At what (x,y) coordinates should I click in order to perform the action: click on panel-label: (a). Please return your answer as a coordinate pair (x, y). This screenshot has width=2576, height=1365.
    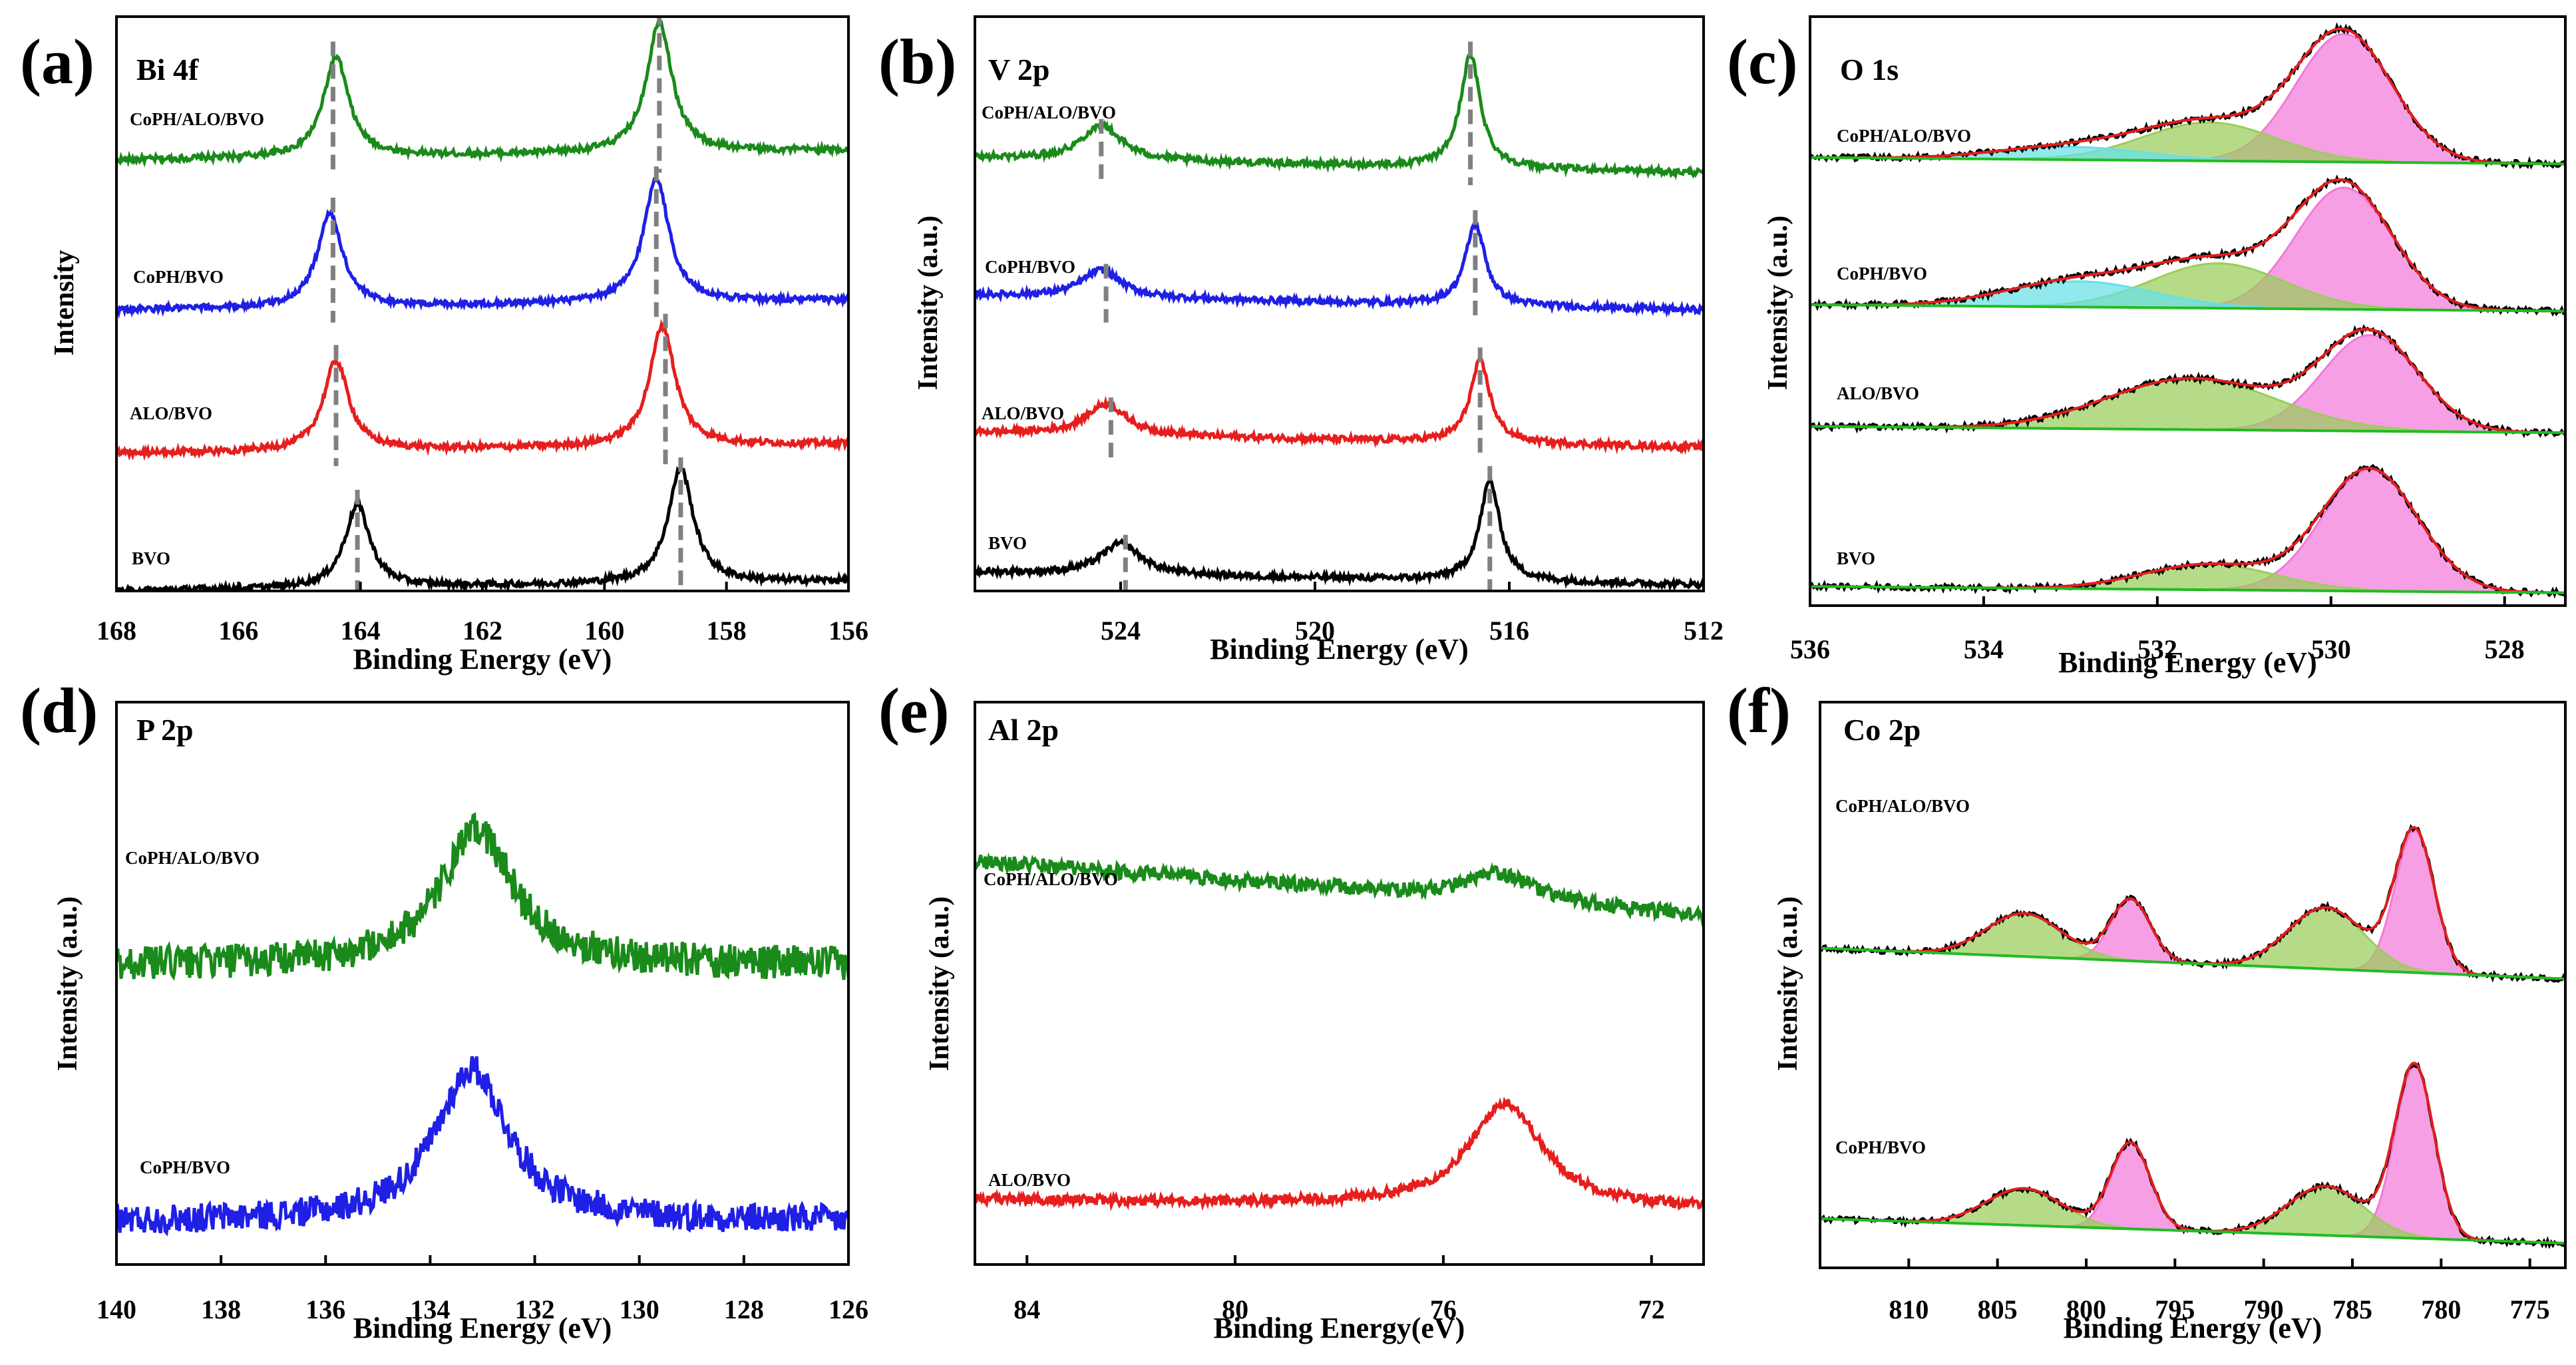
    Looking at the image, I should click on (57, 61).